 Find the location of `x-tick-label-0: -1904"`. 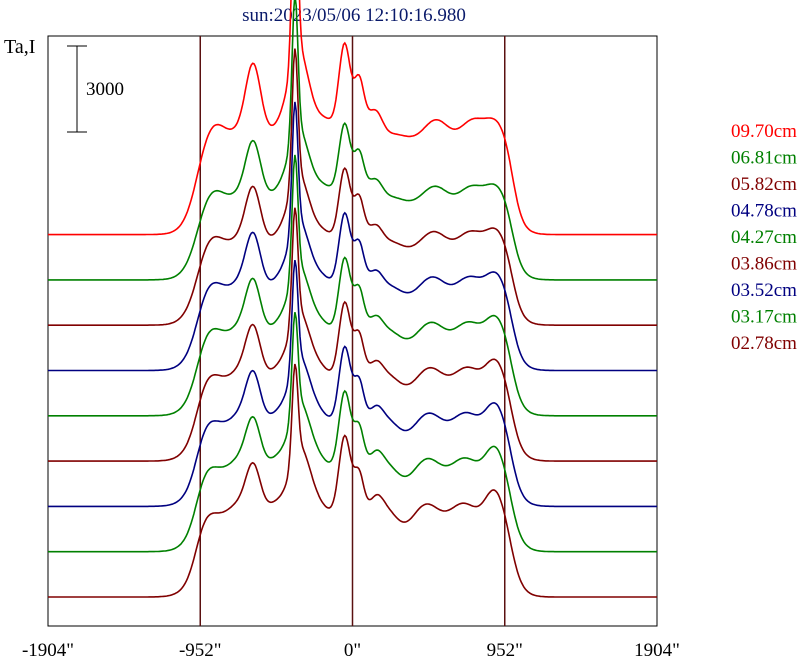

x-tick-label-0: -1904" is located at coordinates (48, 650).